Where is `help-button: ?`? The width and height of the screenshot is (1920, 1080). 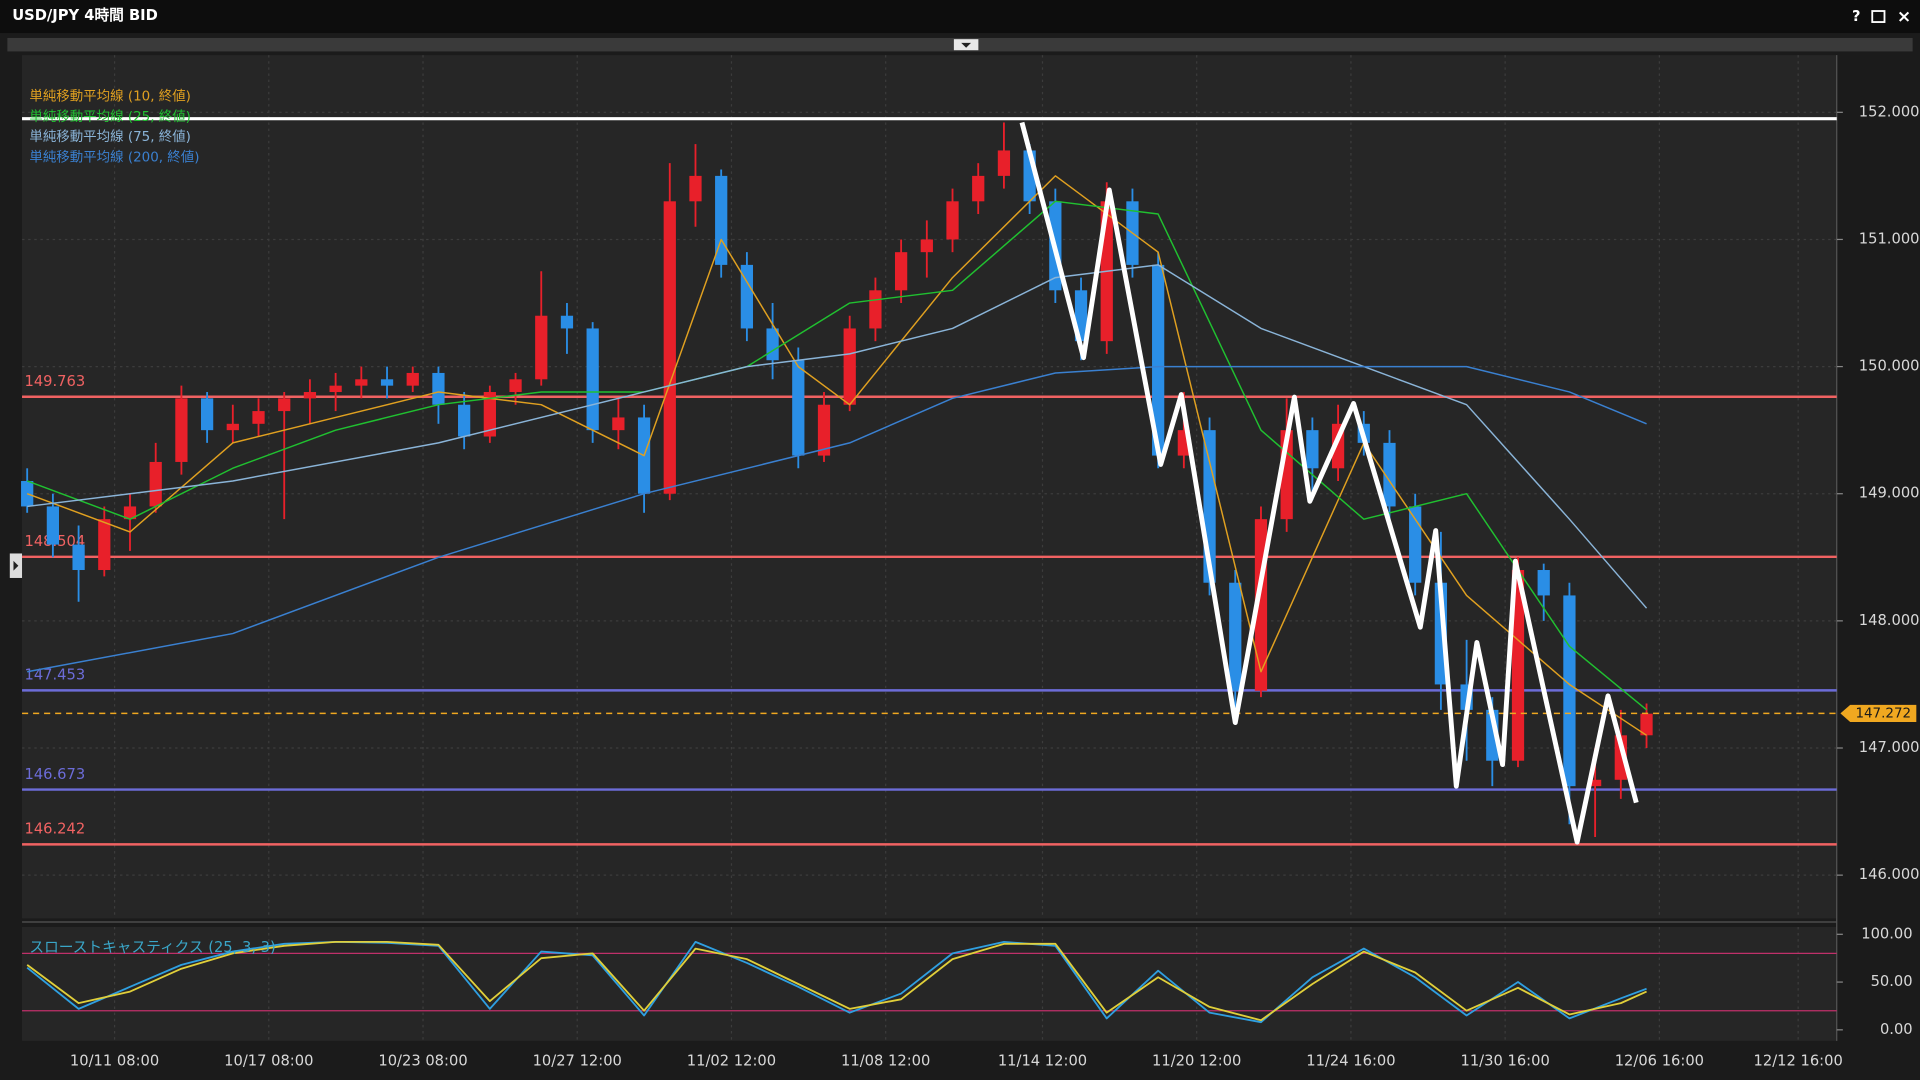 help-button: ? is located at coordinates (1856, 16).